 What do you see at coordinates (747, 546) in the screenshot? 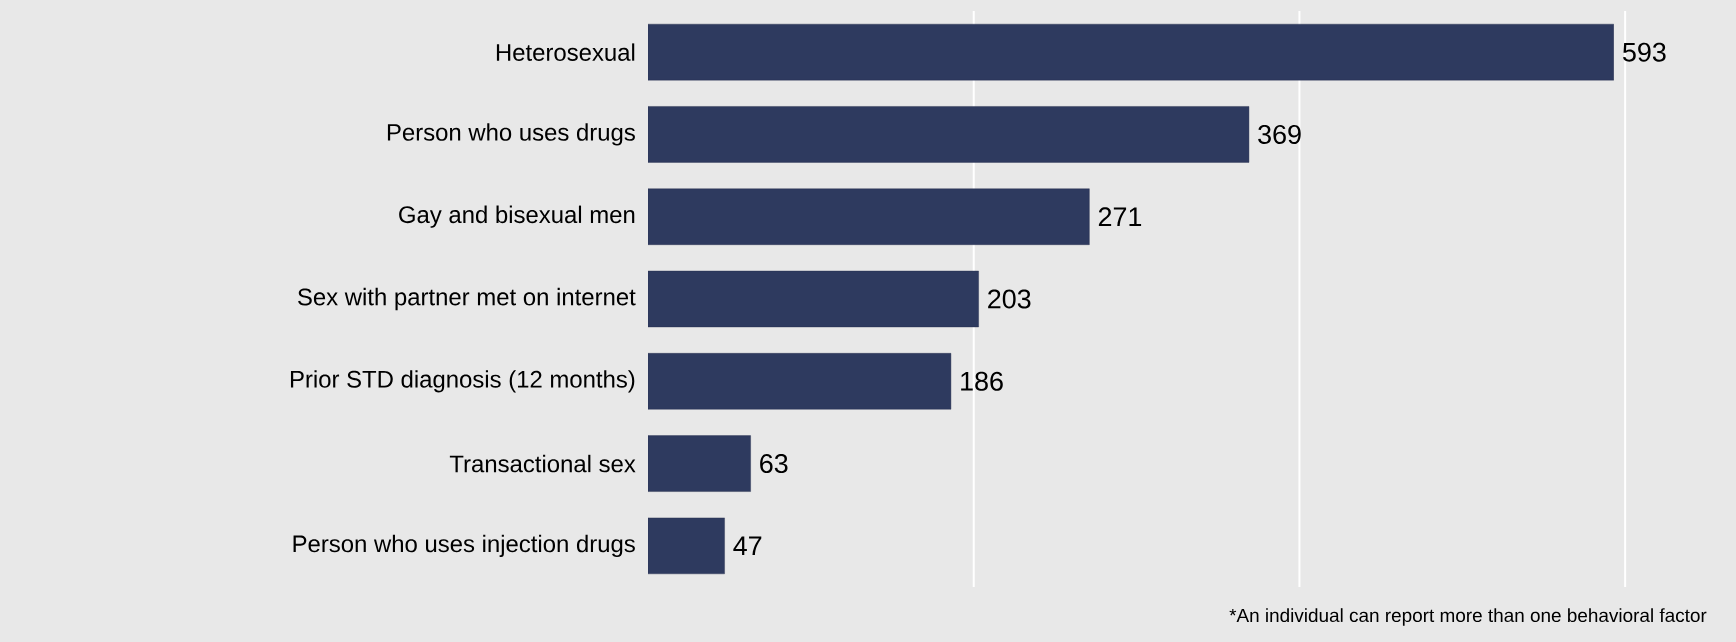
I see `data-label: 47` at bounding box center [747, 546].